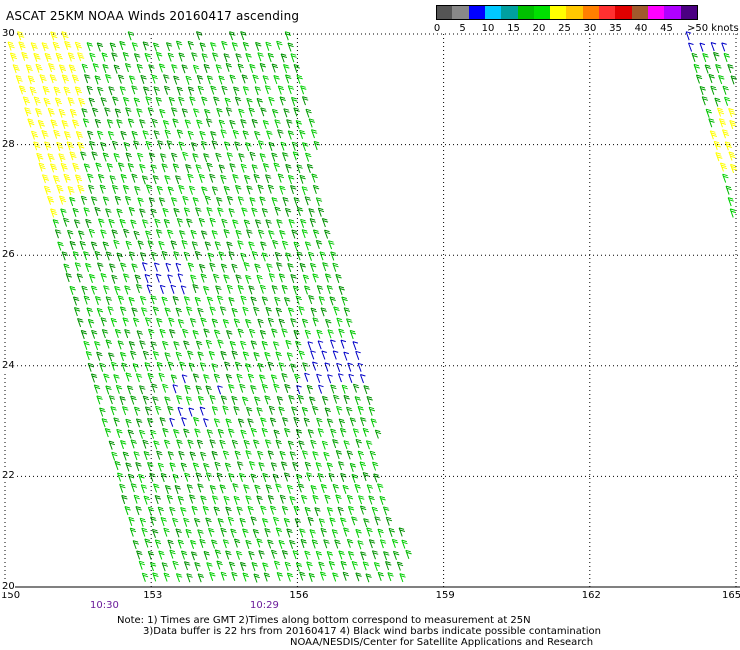 This screenshot has width=740, height=650. What do you see at coordinates (666, 28) in the screenshot?
I see `legend-tick-label: 45` at bounding box center [666, 28].